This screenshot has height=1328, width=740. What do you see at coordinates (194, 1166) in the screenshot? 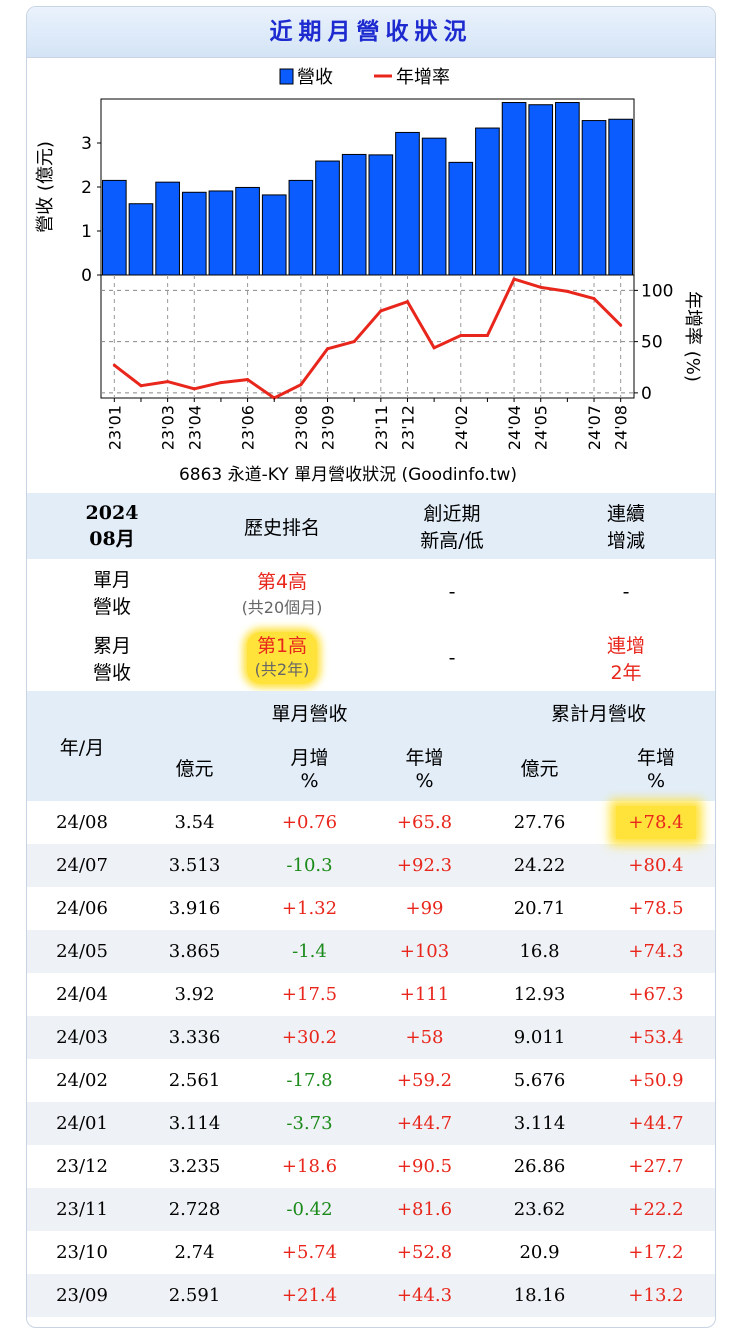
I see `revenue-cell: 3.235` at bounding box center [194, 1166].